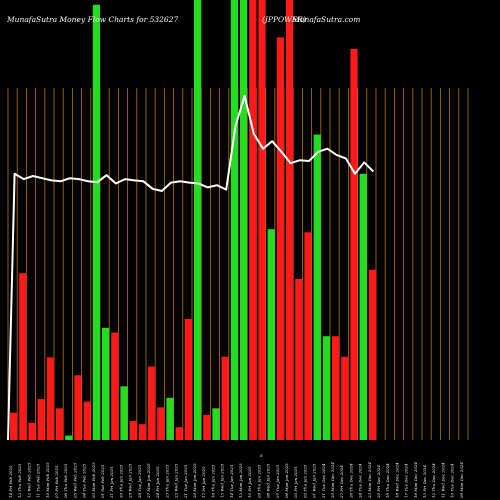  I want to click on x-tick-label: 03 Fri Jan 2025, so click(295, 482).